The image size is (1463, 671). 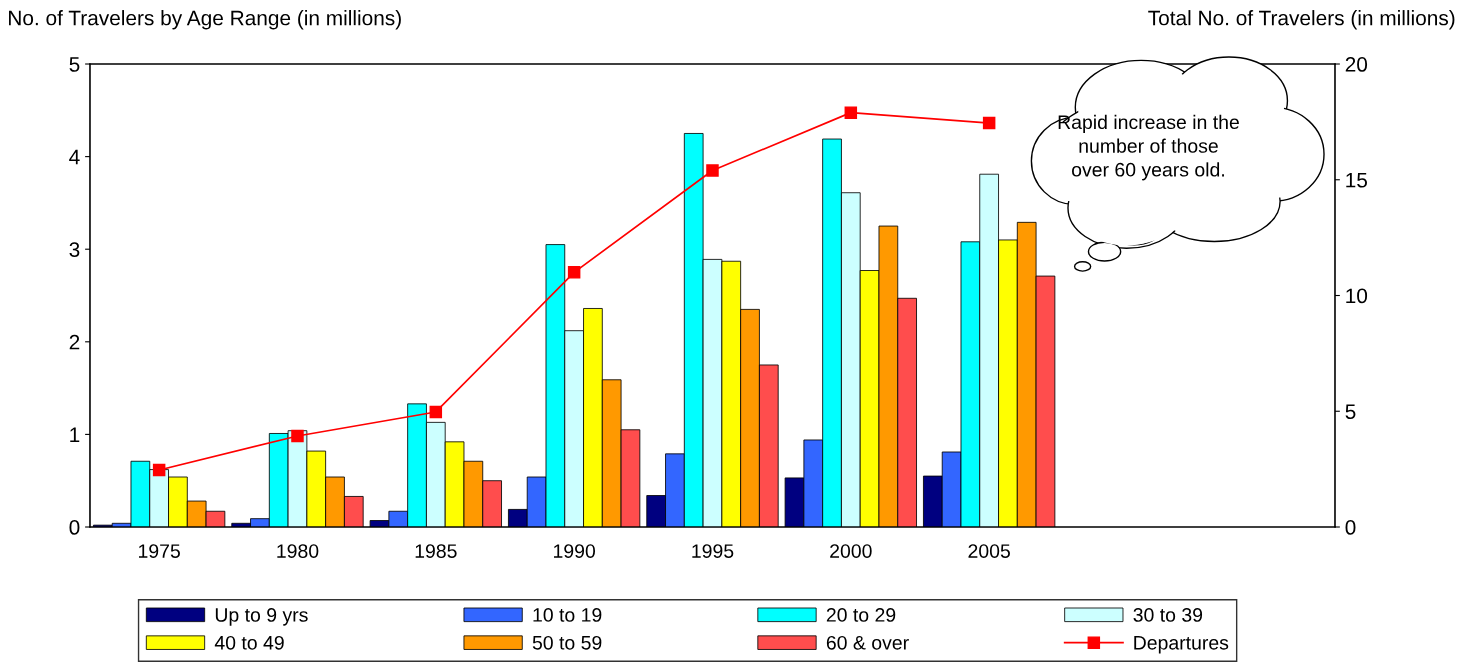 I want to click on x-tick-label: 1975, so click(x=159, y=551).